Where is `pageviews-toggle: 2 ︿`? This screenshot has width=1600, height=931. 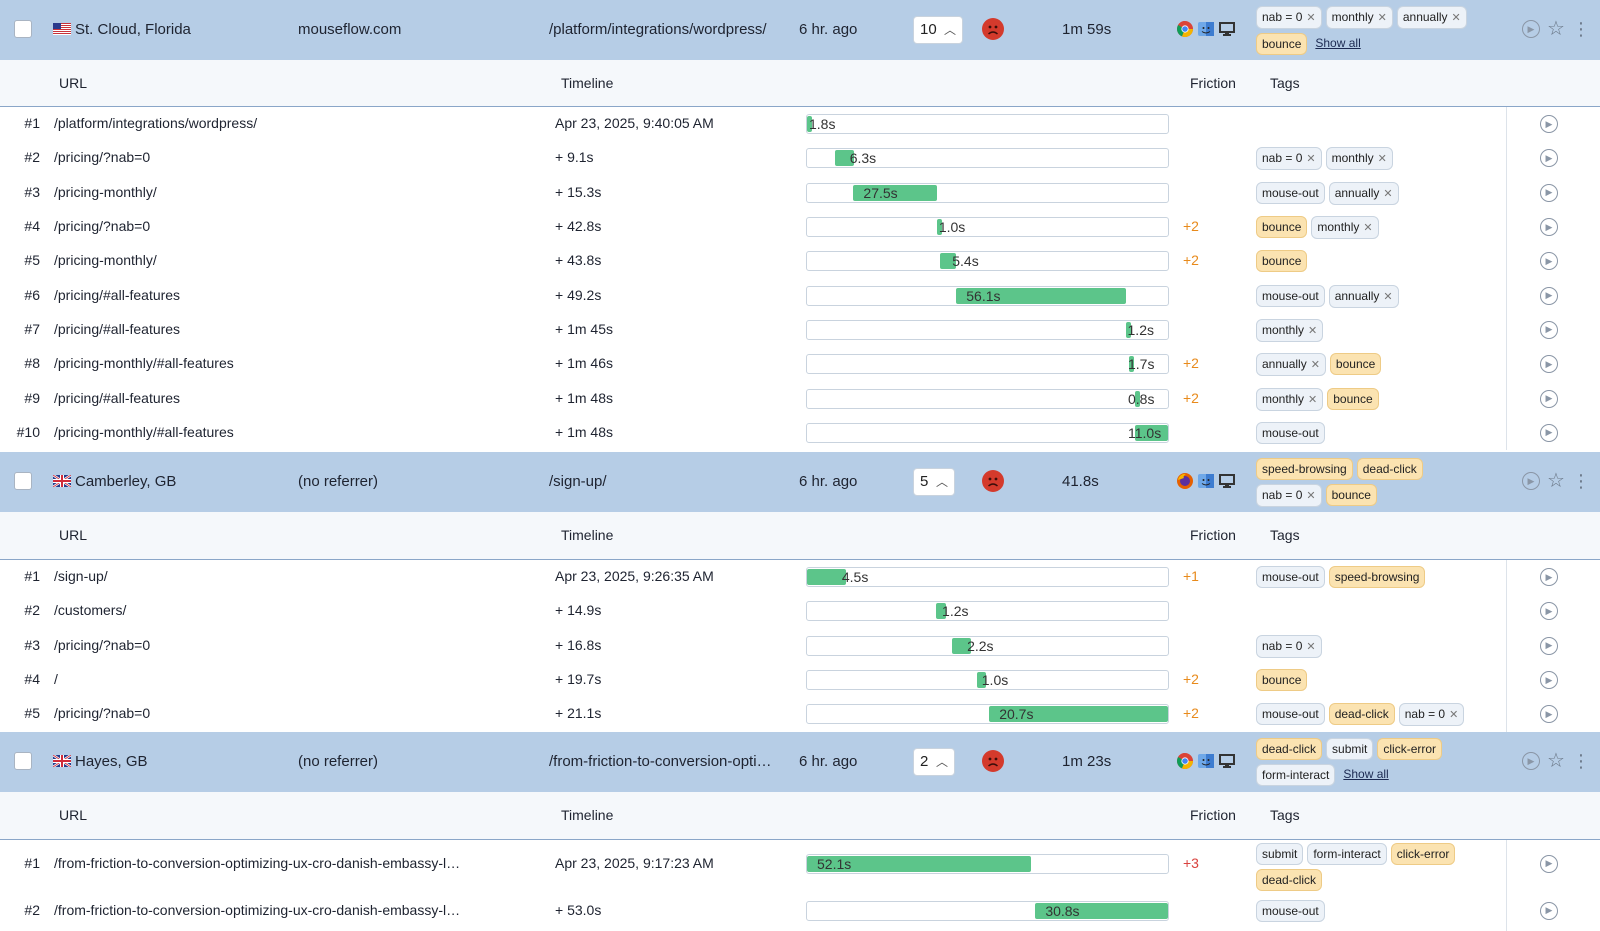 pageviews-toggle: 2 ︿ is located at coordinates (934, 762).